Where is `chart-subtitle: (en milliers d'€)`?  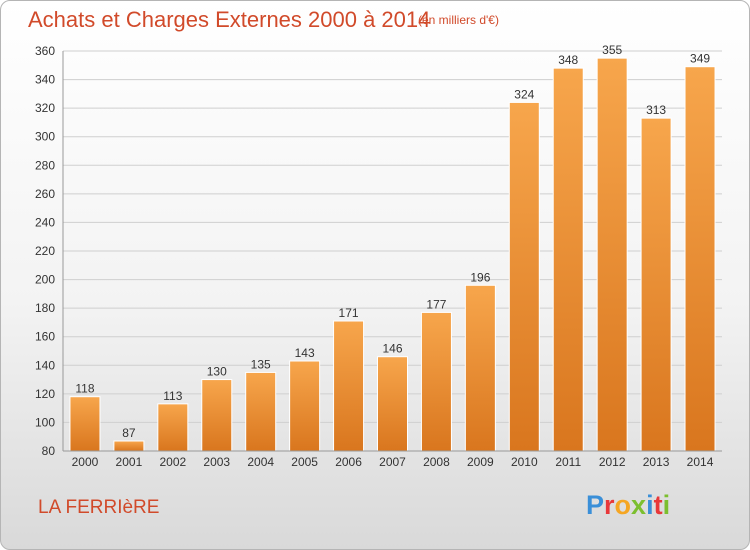
chart-subtitle: (en milliers d'€) is located at coordinates (458, 20).